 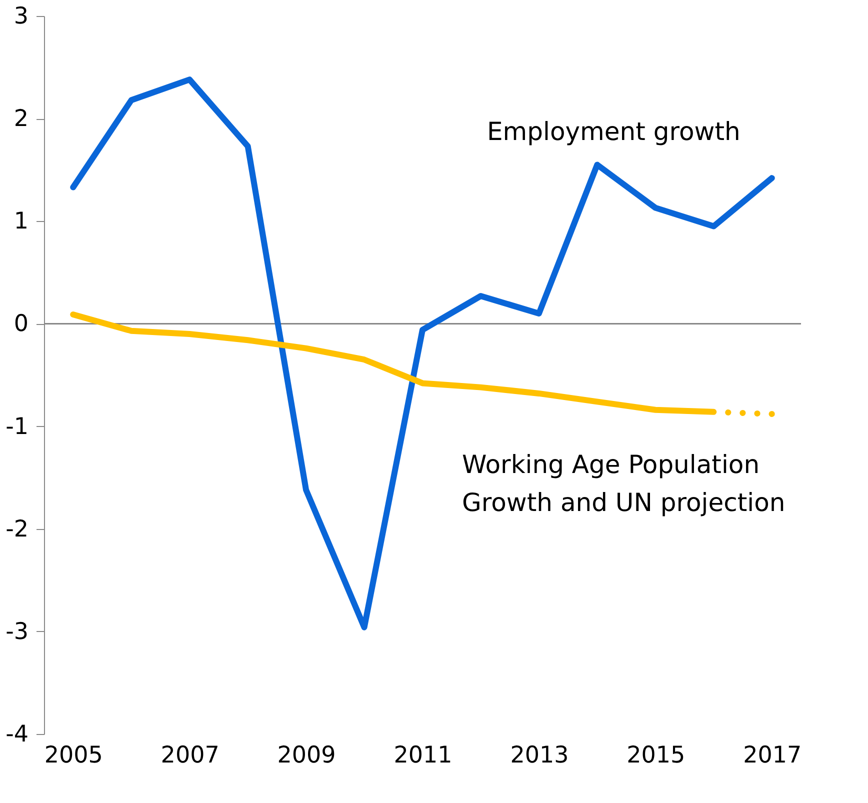 I want to click on x-tick-label: 2007, so click(x=190, y=755).